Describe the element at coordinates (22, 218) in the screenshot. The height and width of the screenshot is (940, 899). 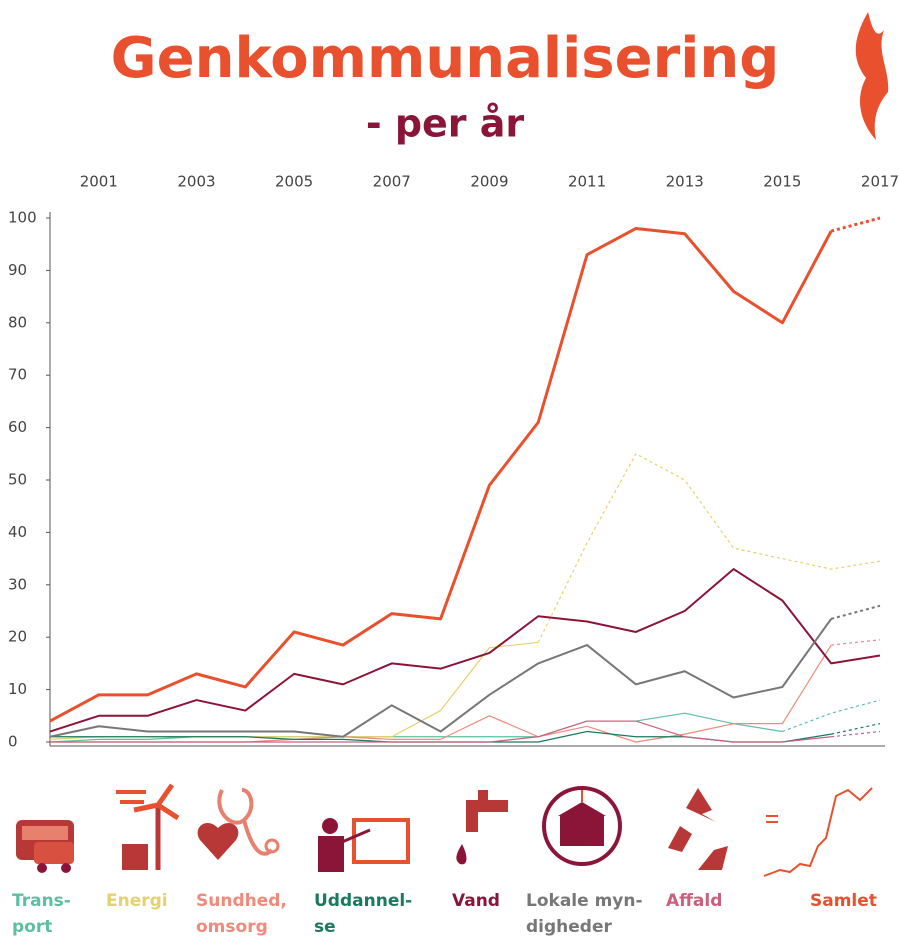
I see `y-tick-label: 100` at that location.